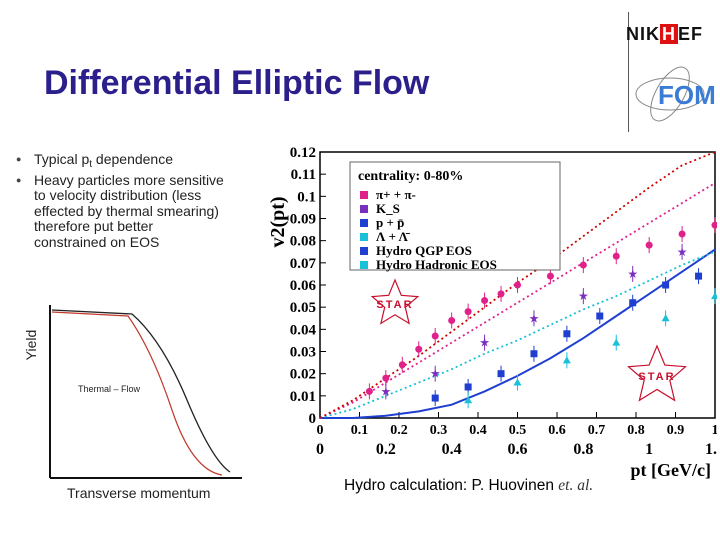 Image resolution: width=720 pixels, height=540 pixels. Describe the element at coordinates (715, 430) in the screenshot. I see `x-tick-label-upper: 1` at that location.